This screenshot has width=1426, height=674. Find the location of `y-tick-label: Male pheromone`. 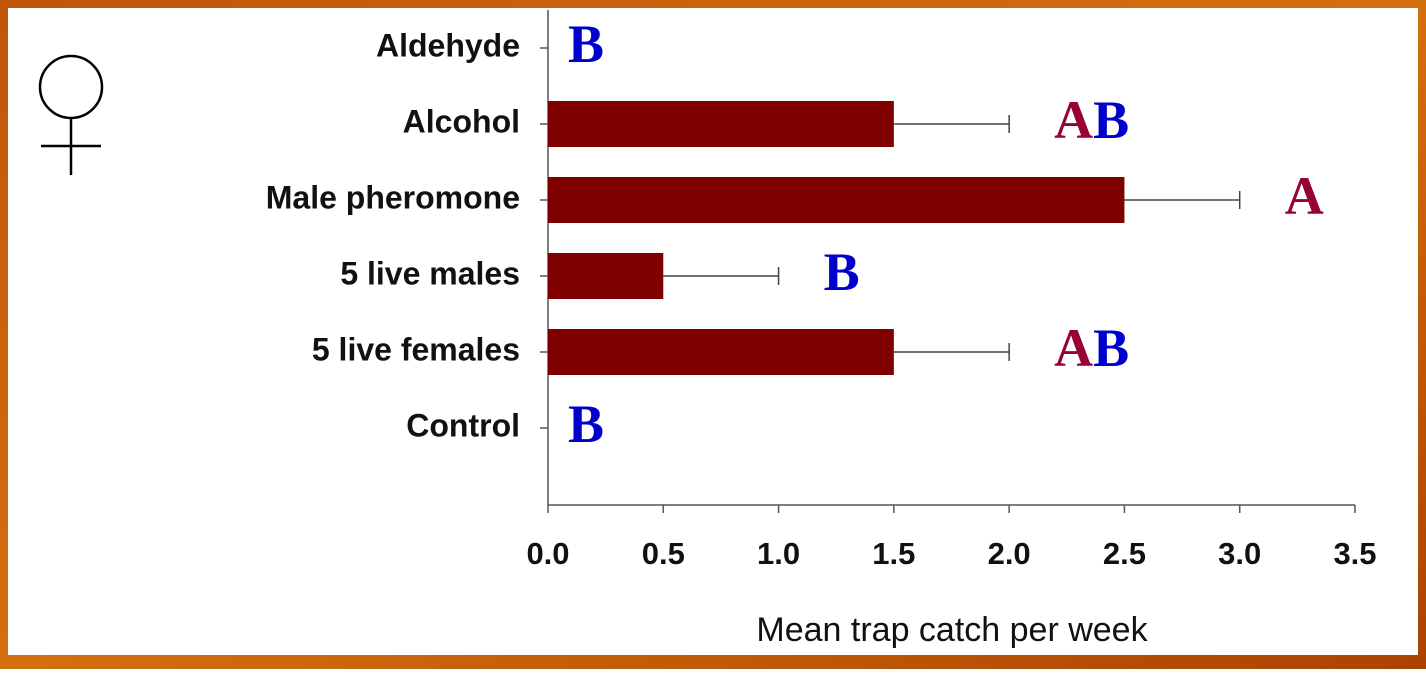

y-tick-label: Male pheromone is located at coordinates (393, 197).